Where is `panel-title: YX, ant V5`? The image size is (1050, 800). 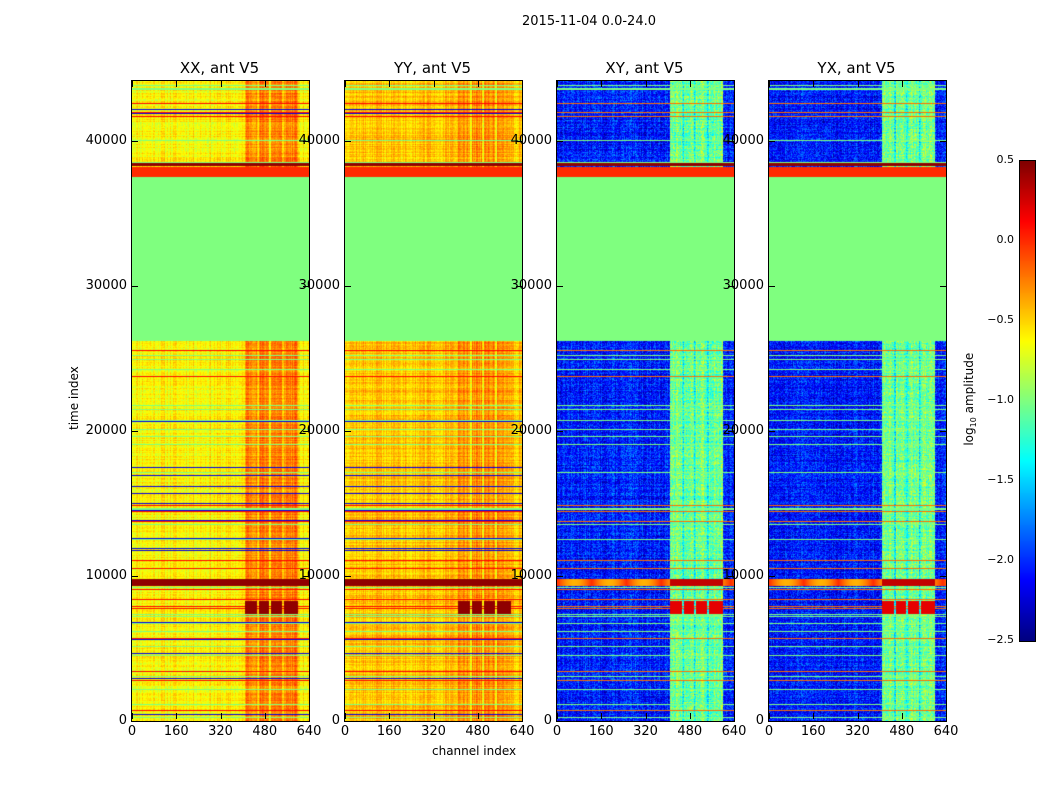 panel-title: YX, ant V5 is located at coordinates (856, 68).